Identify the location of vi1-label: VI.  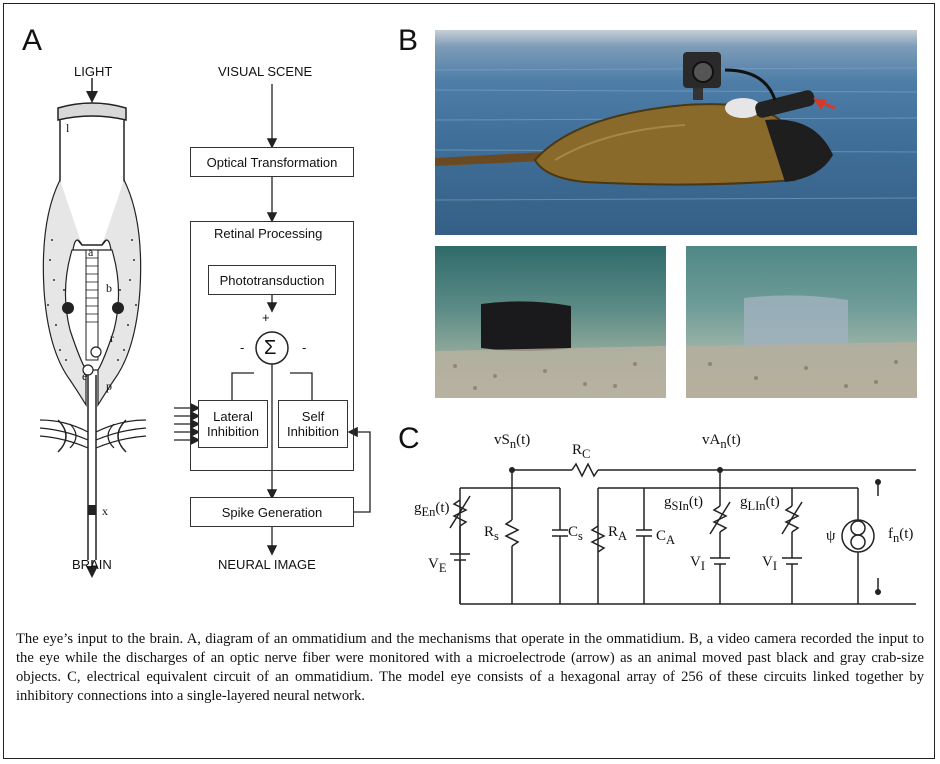
(697, 564).